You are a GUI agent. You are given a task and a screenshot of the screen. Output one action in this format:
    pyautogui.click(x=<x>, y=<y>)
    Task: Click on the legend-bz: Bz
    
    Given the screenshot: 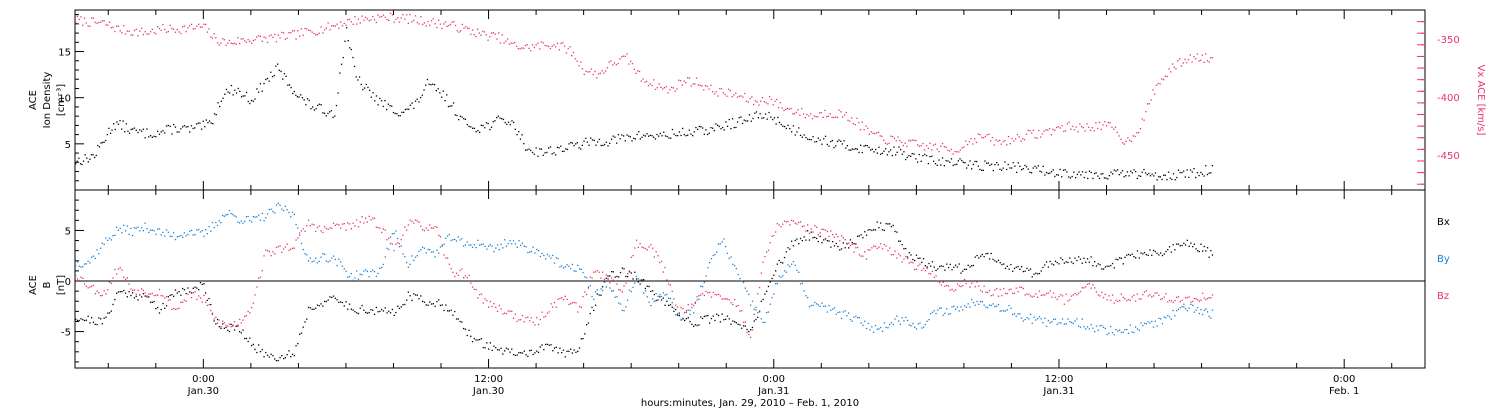 What is the action you would take?
    pyautogui.click(x=1443, y=296)
    